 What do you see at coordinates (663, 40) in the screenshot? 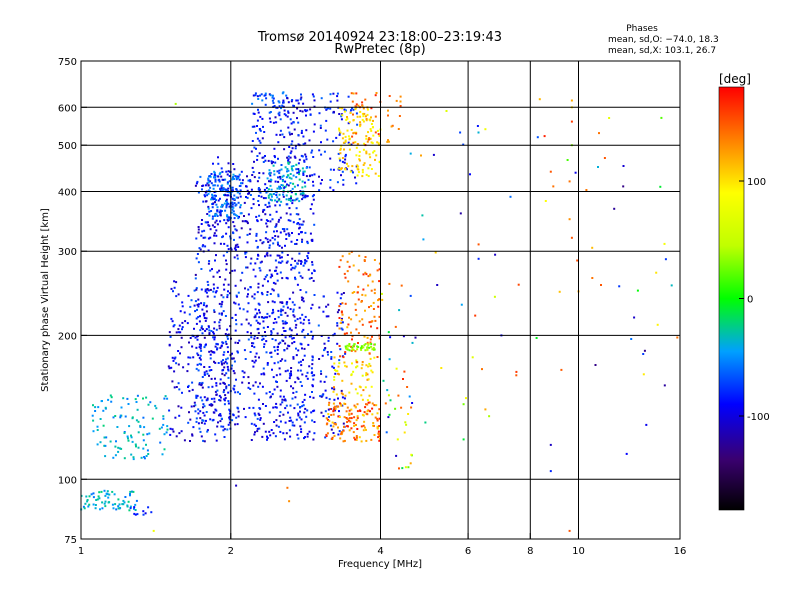
I see `stats-o-line: mean, sd,O: −74.0, 18.3` at bounding box center [663, 40].